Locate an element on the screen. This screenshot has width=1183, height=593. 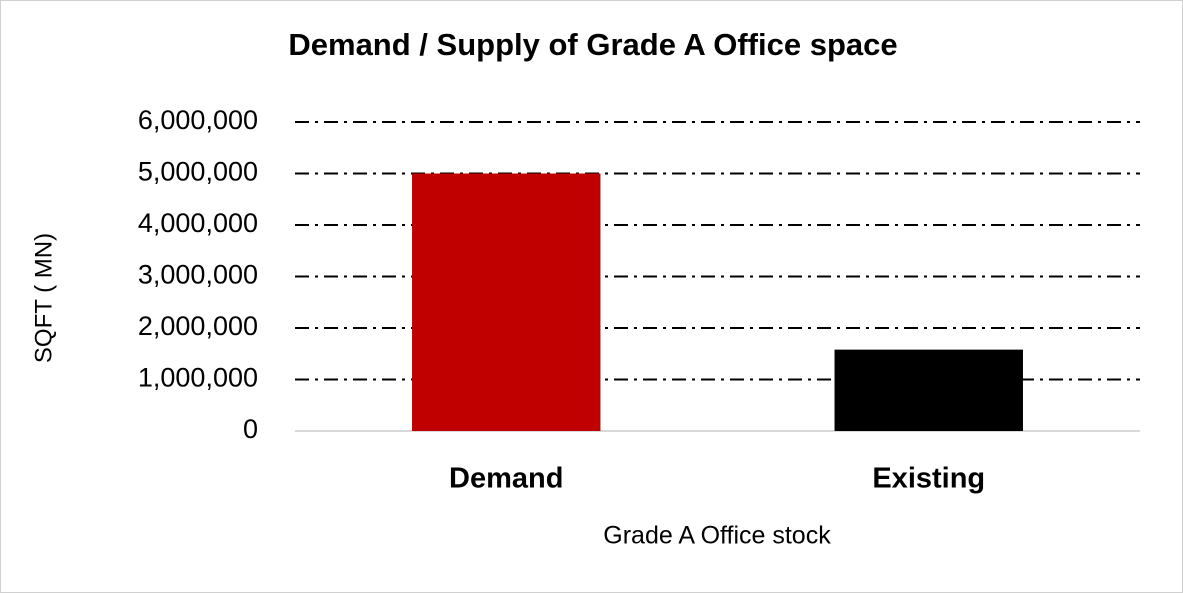
chart-title: Demand / Supply of Grade A Office space is located at coordinates (592, 44).